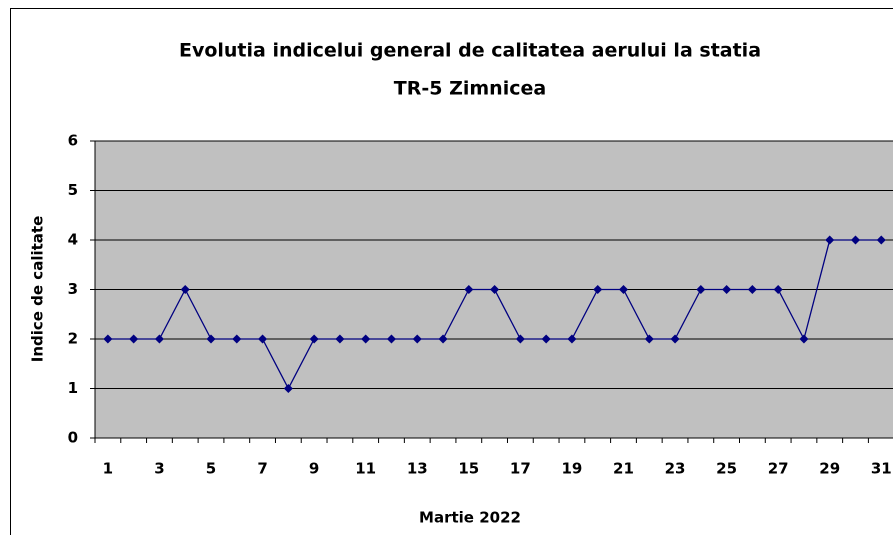 Image resolution: width=893 pixels, height=535 pixels. What do you see at coordinates (571, 469) in the screenshot?
I see `x-tick-label: 19` at bounding box center [571, 469].